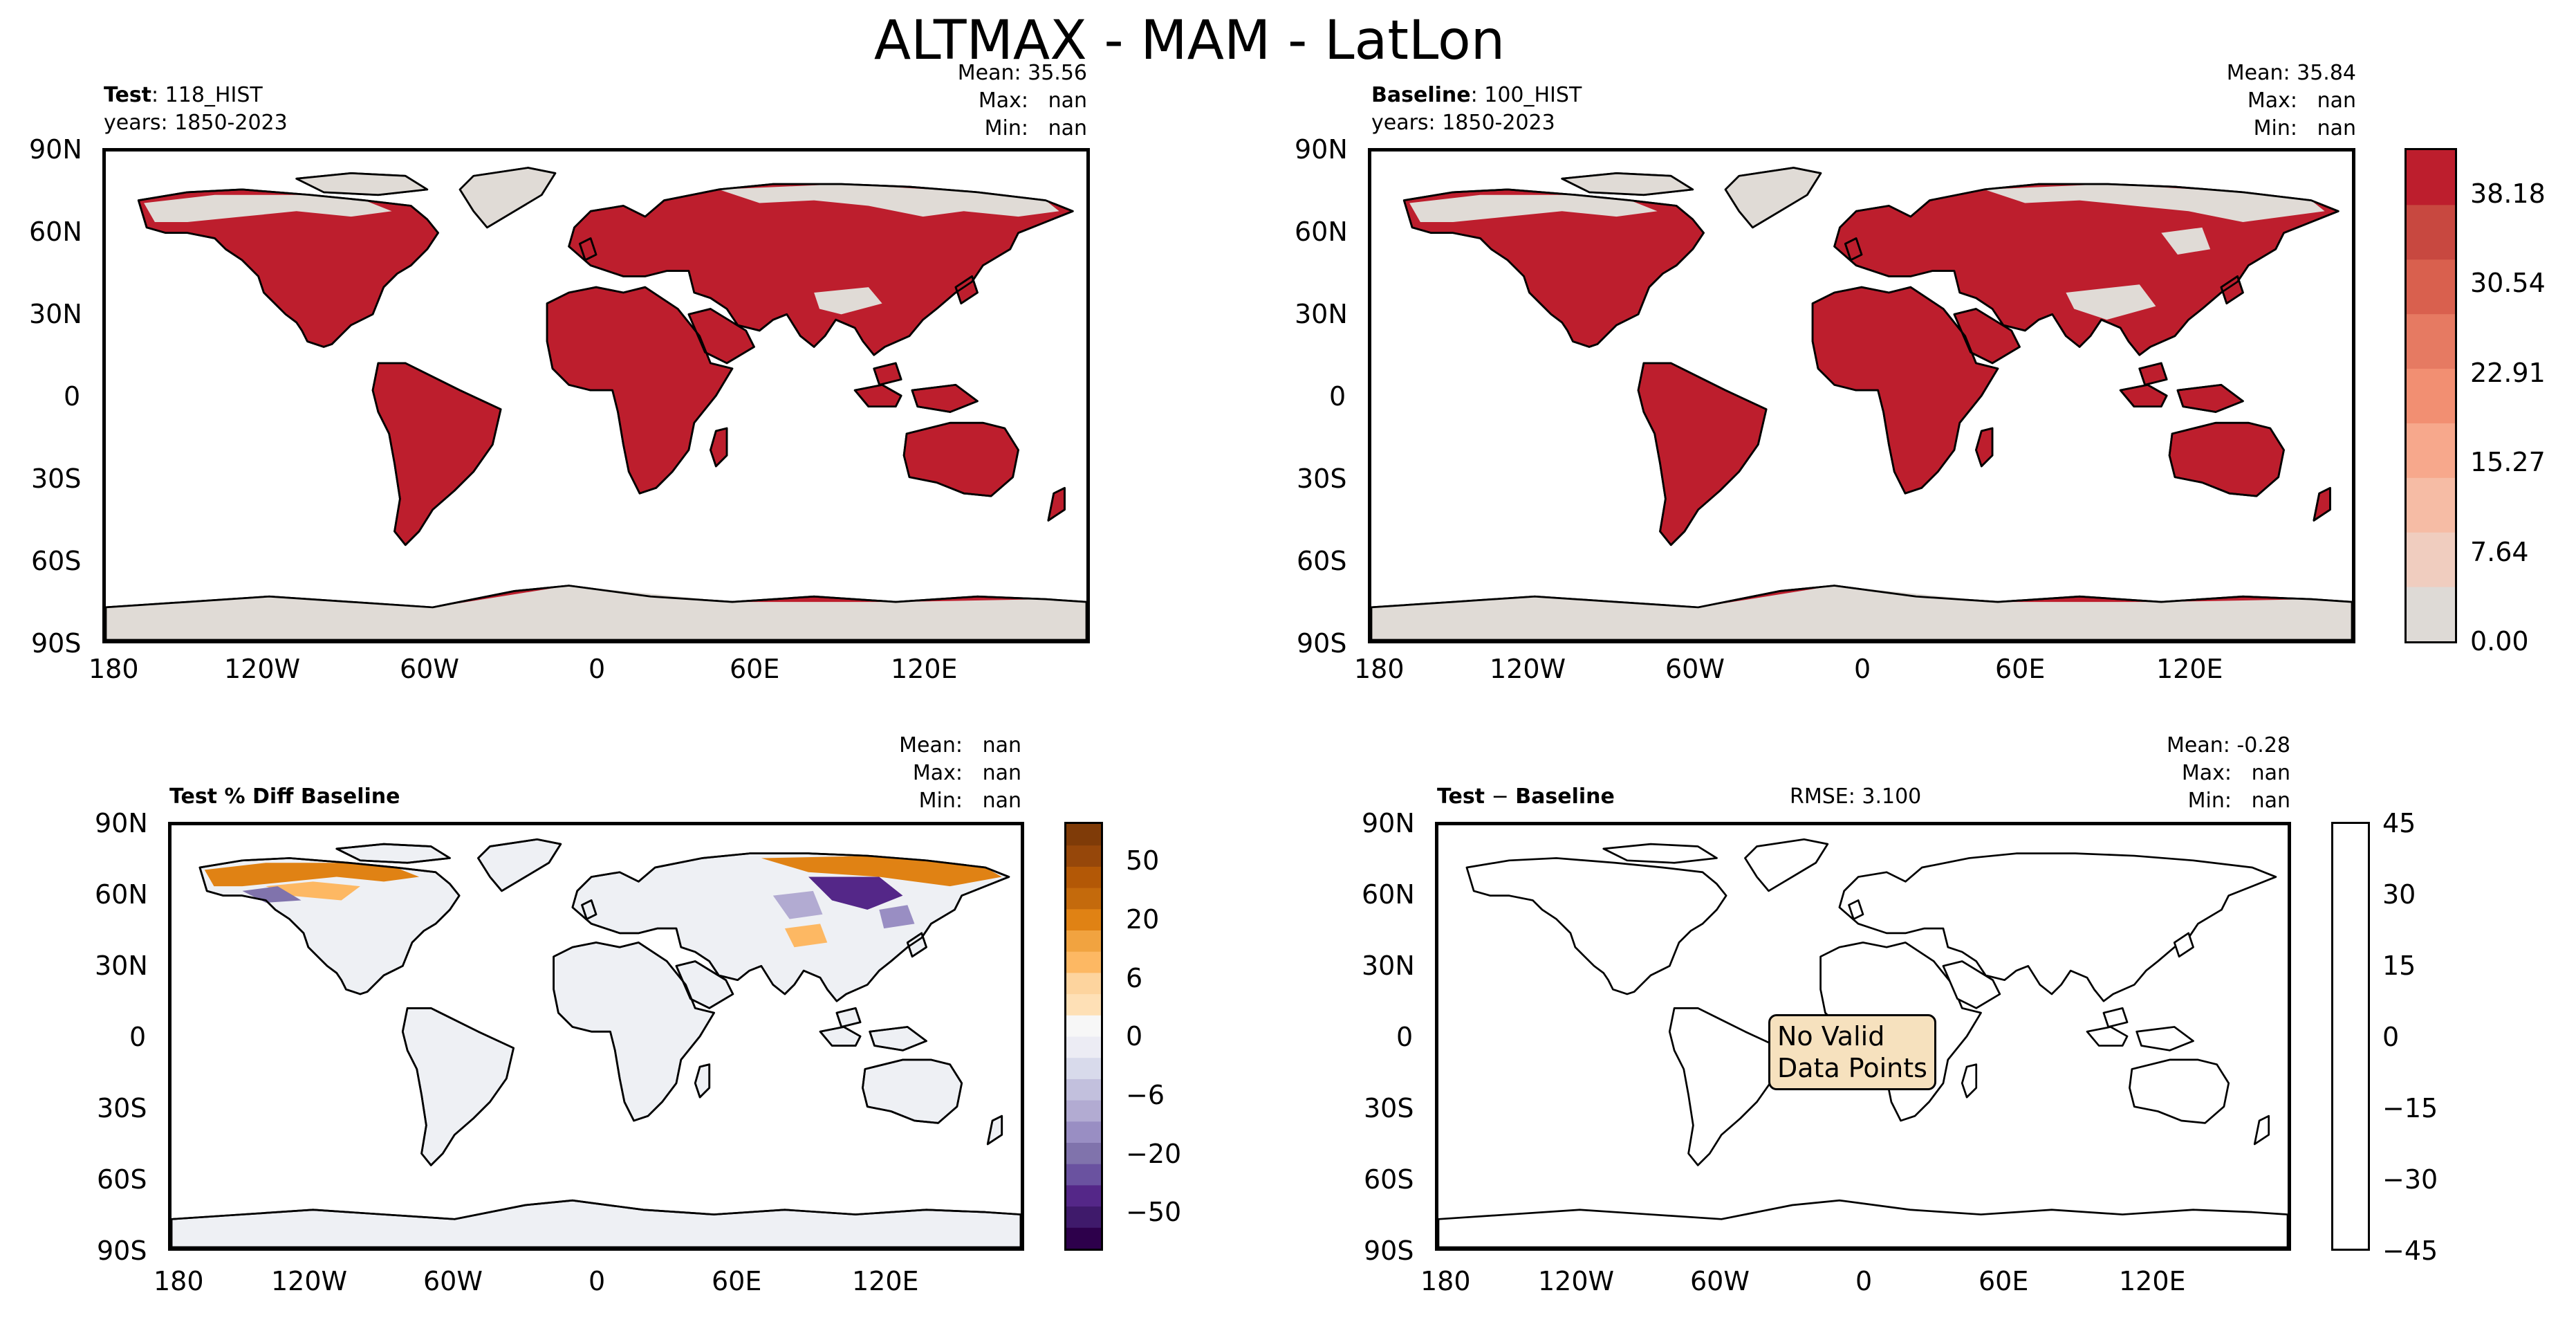 This screenshot has height=1322, width=2576. What do you see at coordinates (2499, 552) in the screenshot?
I see `main-colorbar-tick: 7.64` at bounding box center [2499, 552].